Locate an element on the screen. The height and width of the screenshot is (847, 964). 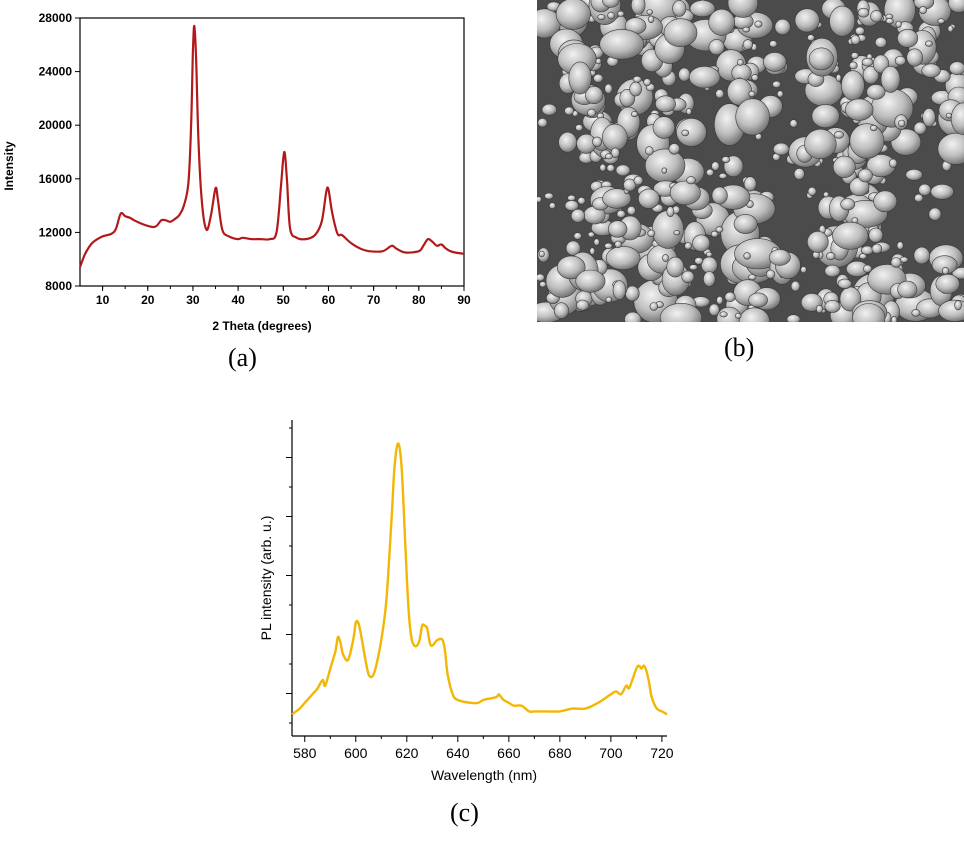
pl-x-tick-label: 580 is located at coordinates (305, 753).